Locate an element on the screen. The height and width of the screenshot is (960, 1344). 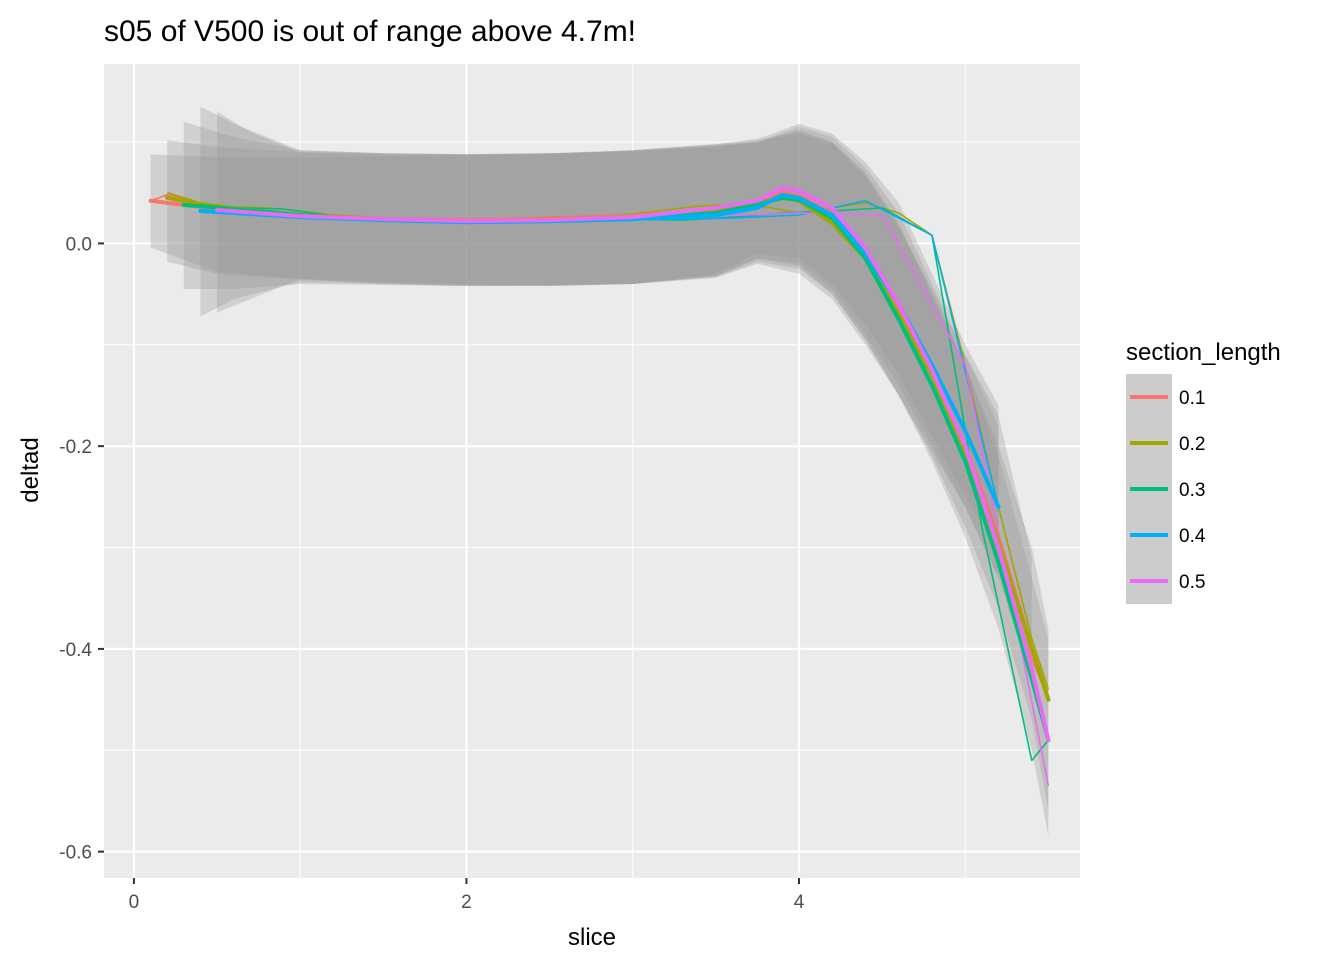
legend-label: 0.2 is located at coordinates (1192, 444).